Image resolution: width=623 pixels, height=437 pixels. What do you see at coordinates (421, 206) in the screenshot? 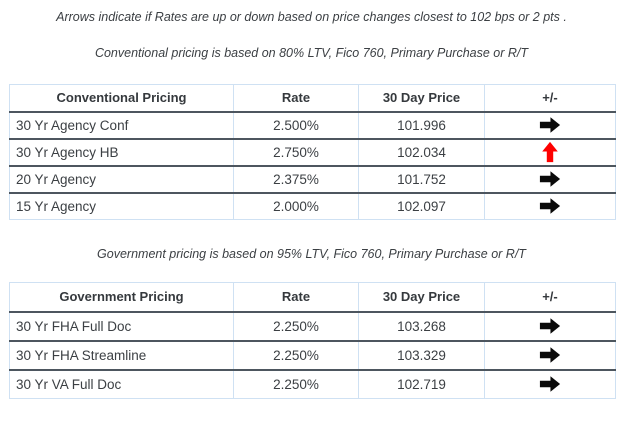
I see `price-cell: 102.097` at bounding box center [421, 206].